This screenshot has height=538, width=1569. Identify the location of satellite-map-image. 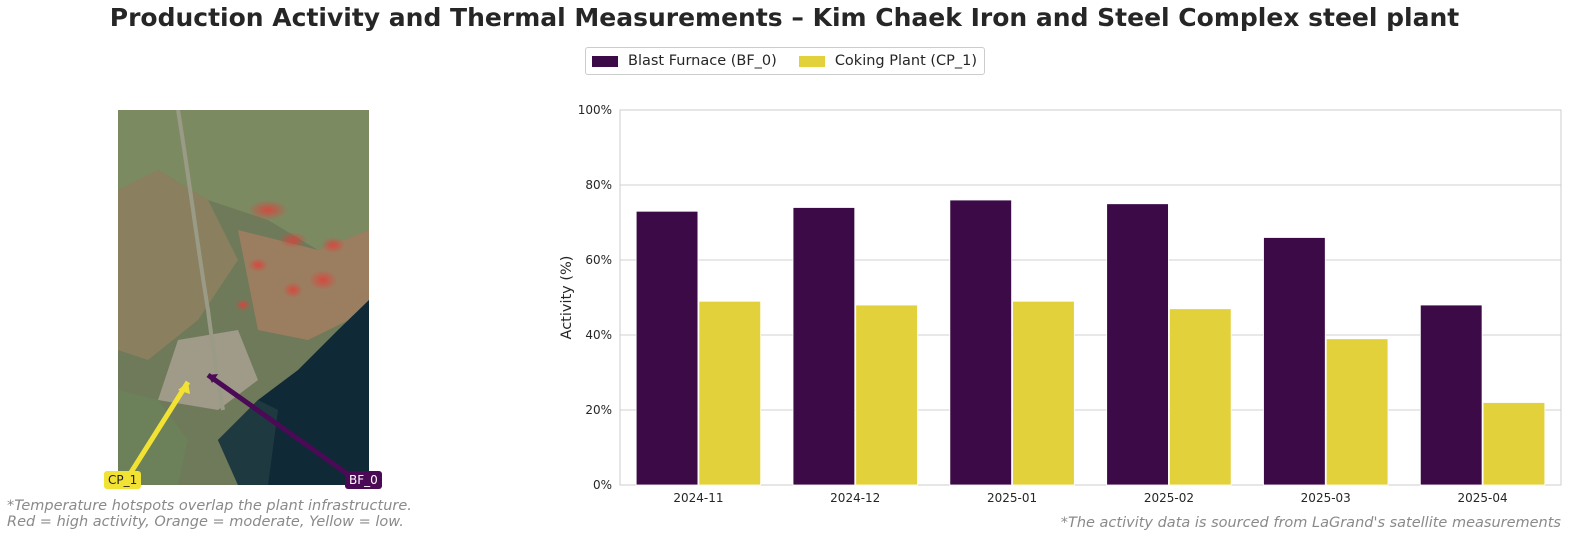
(243, 297).